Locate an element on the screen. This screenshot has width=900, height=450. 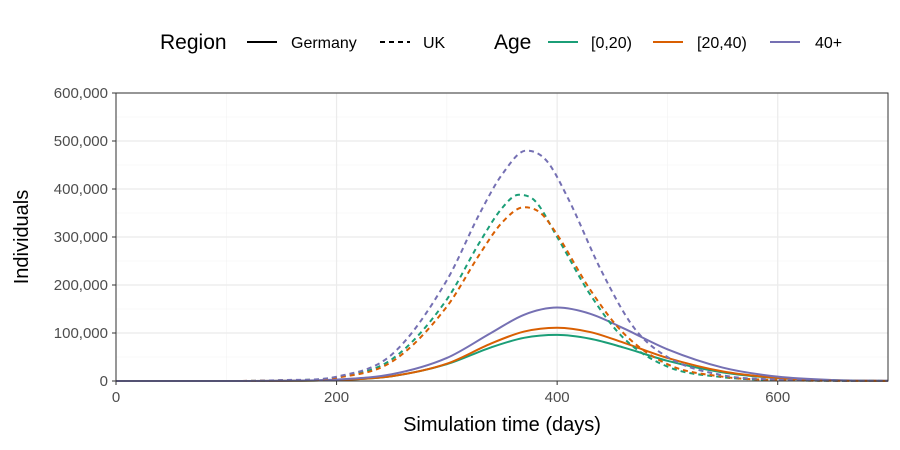
legend-label-age-0-20: [0,20) is located at coordinates (611, 43).